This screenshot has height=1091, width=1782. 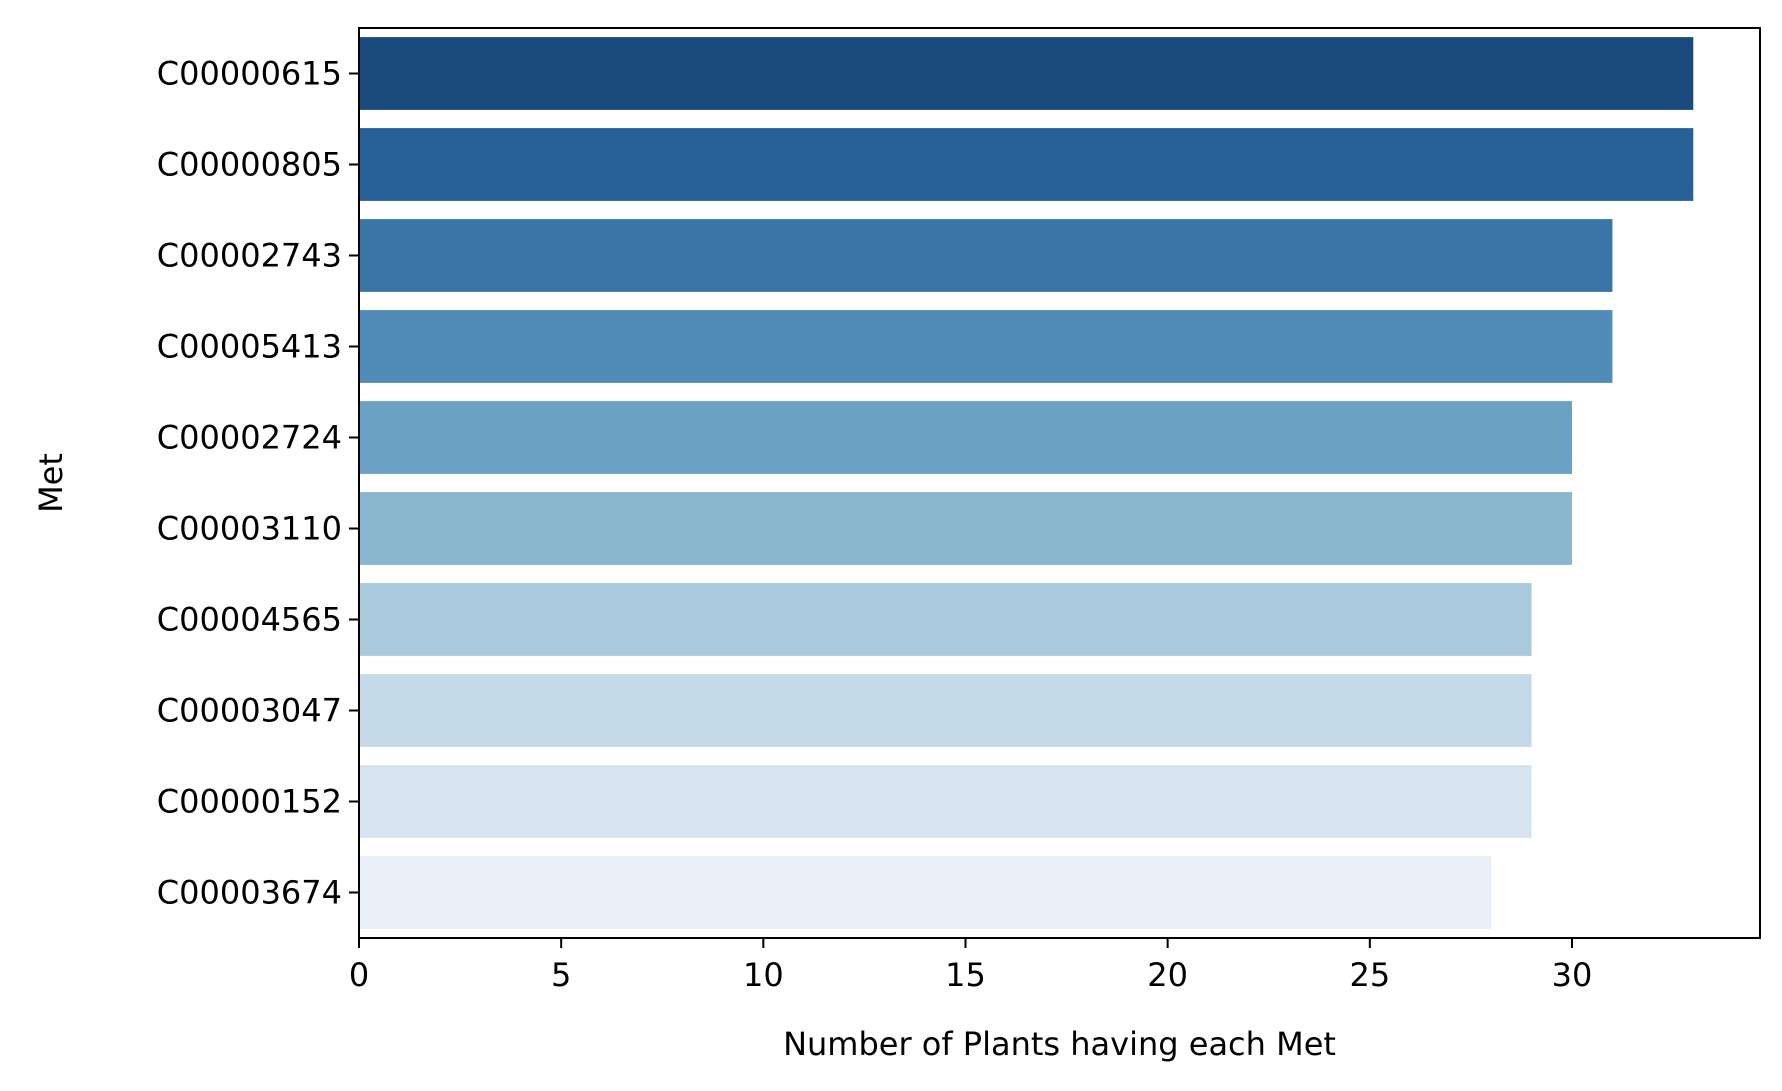 What do you see at coordinates (945, 801) in the screenshot?
I see `bar-C00000152` at bounding box center [945, 801].